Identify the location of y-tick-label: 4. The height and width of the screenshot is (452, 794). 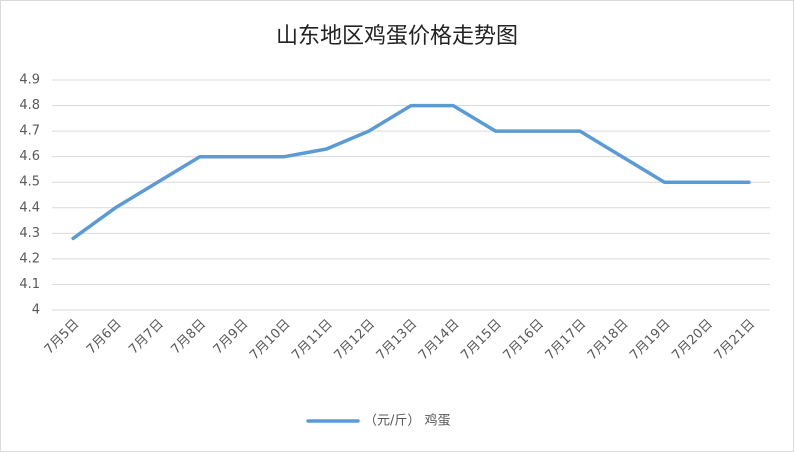
(36, 310).